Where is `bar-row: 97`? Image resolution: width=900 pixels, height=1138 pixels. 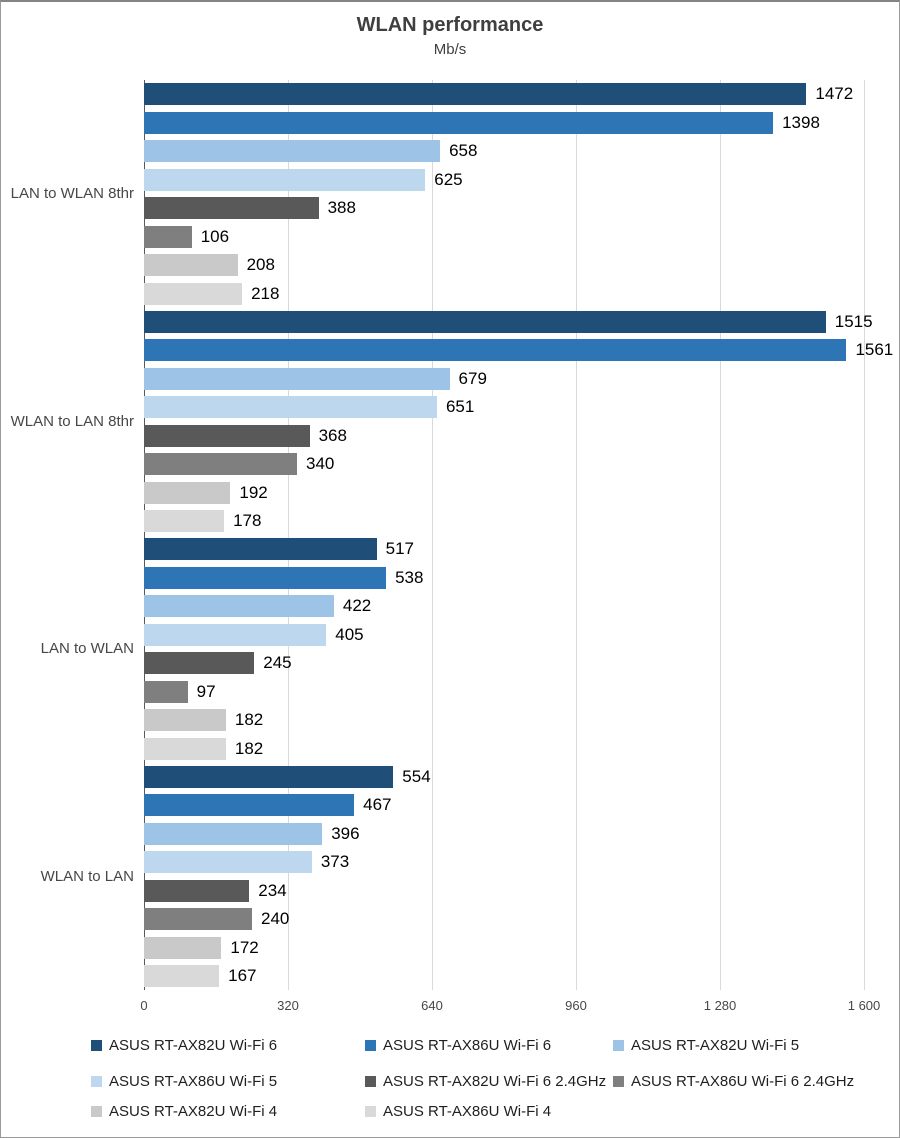 bar-row: 97 is located at coordinates (521, 691).